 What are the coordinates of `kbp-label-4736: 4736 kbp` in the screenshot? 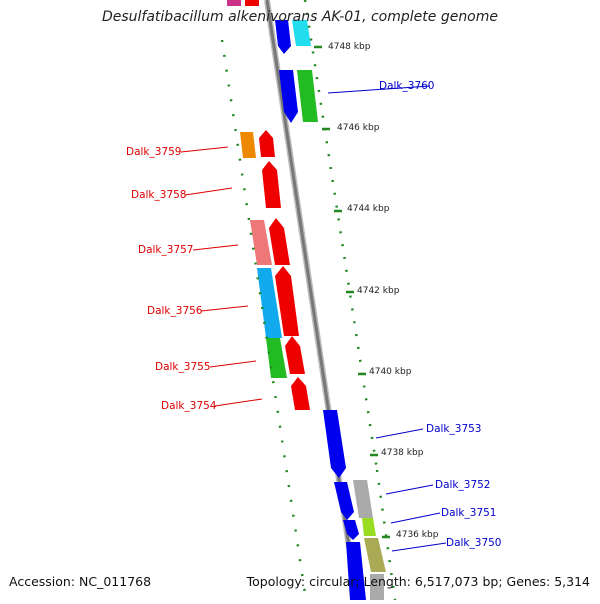 It's located at (417, 535).